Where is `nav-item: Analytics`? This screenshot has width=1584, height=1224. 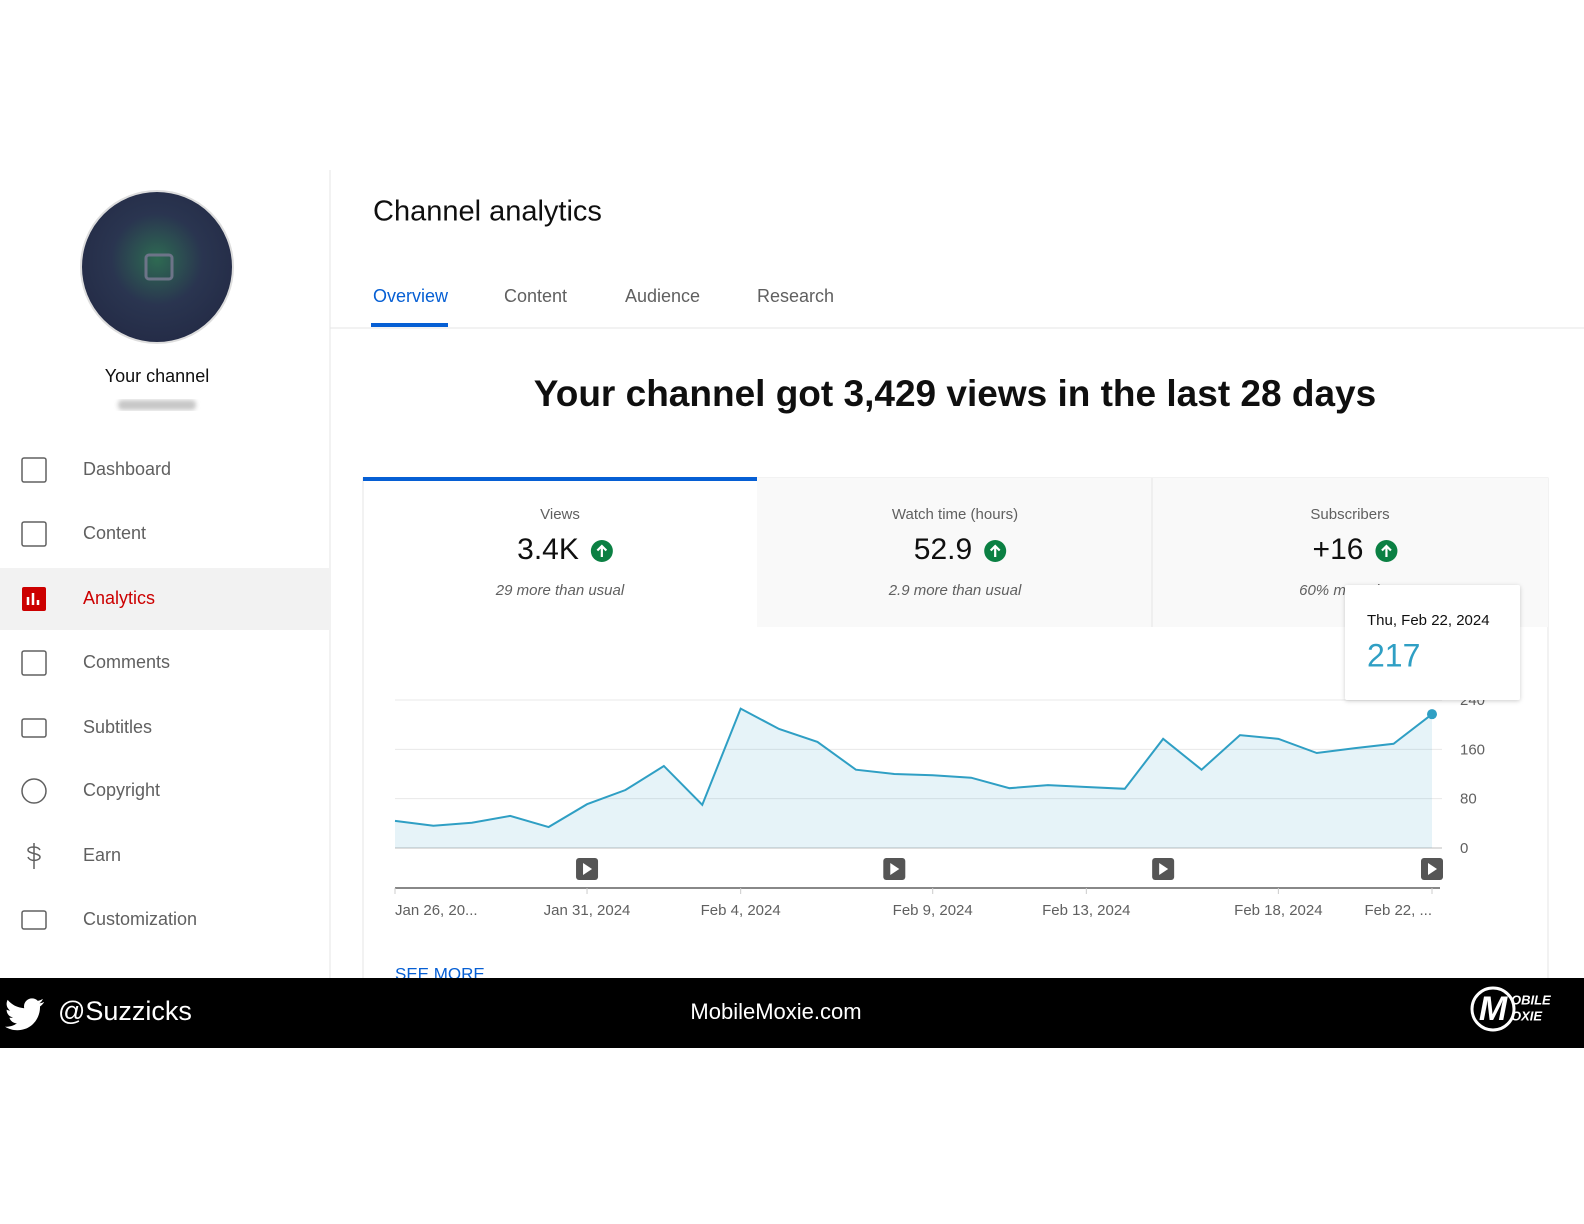 nav-item: Analytics is located at coordinates (119, 598).